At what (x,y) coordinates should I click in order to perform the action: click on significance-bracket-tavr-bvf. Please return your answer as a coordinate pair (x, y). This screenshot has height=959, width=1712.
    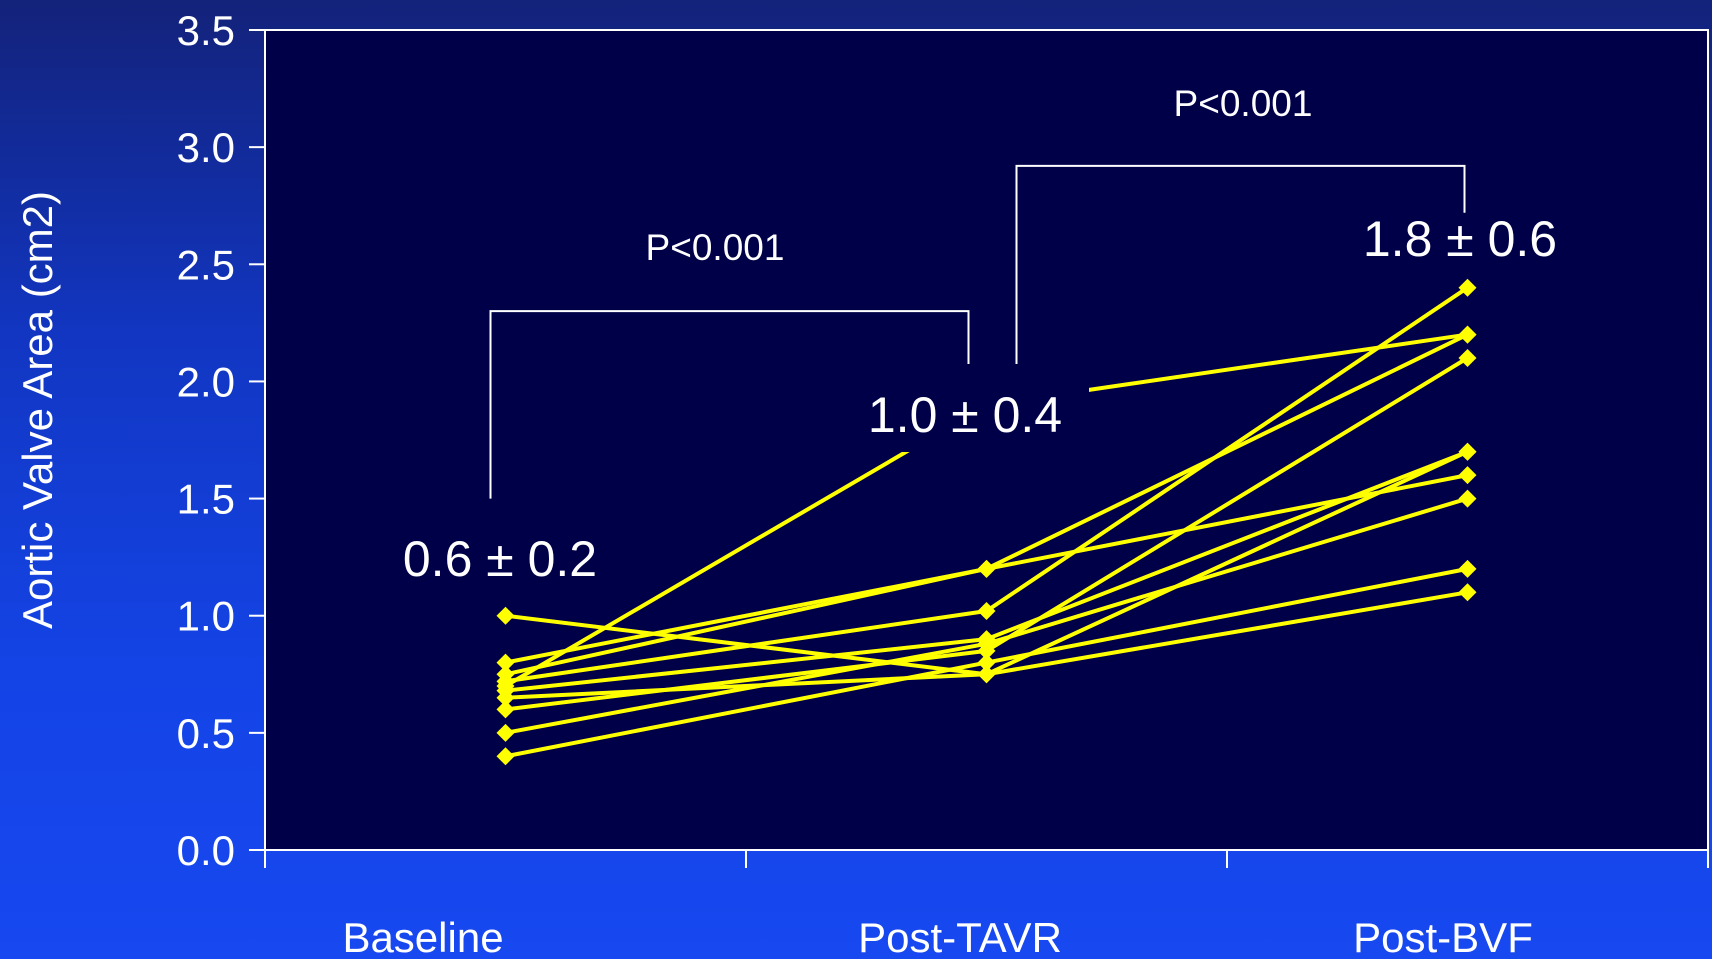
    Looking at the image, I should click on (1240, 267).